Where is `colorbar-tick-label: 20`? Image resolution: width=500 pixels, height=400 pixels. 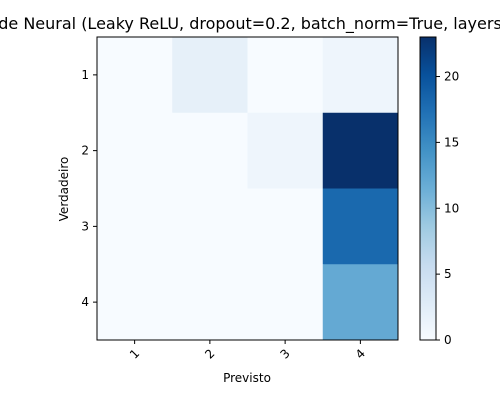
colorbar-tick-label: 20 is located at coordinates (451, 77).